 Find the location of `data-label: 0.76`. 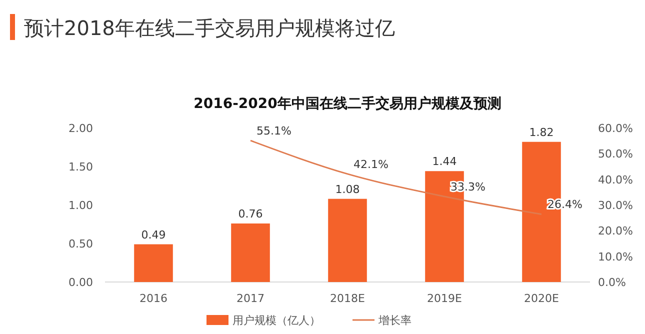

data-label: 0.76 is located at coordinates (250, 213).